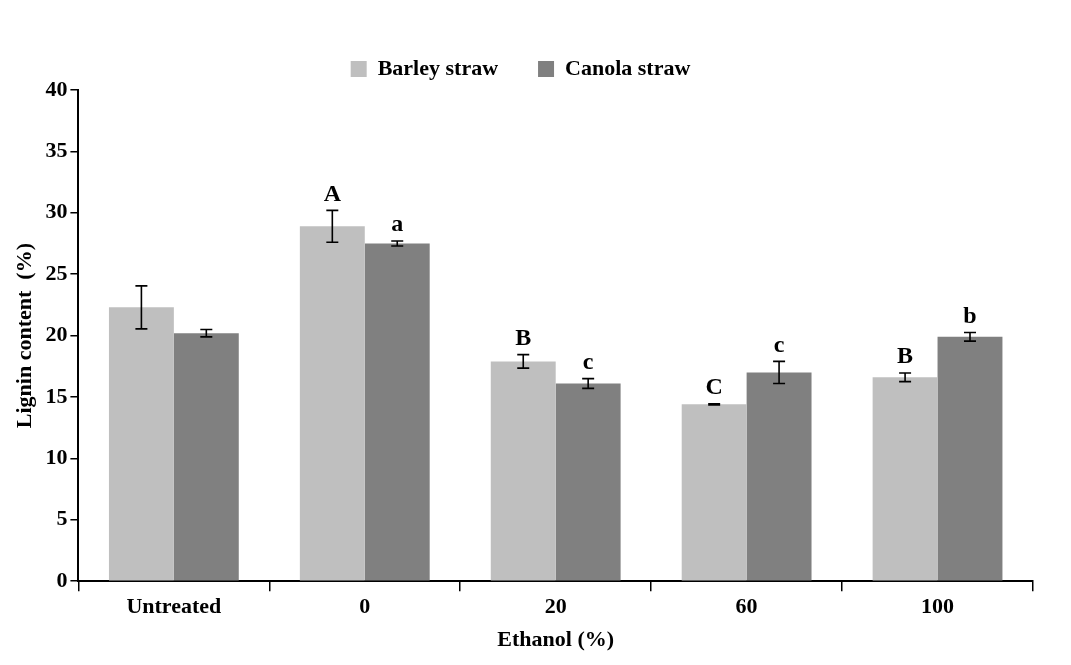 This screenshot has width=1071, height=665. What do you see at coordinates (56, 457) in the screenshot?
I see `y-tick-label: 10` at bounding box center [56, 457].